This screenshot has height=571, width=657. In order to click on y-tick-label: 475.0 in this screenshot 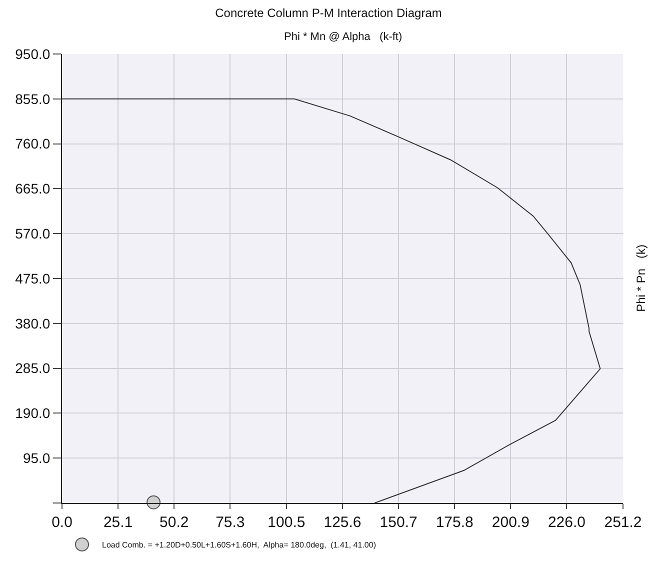, I will do `click(32, 278)`.